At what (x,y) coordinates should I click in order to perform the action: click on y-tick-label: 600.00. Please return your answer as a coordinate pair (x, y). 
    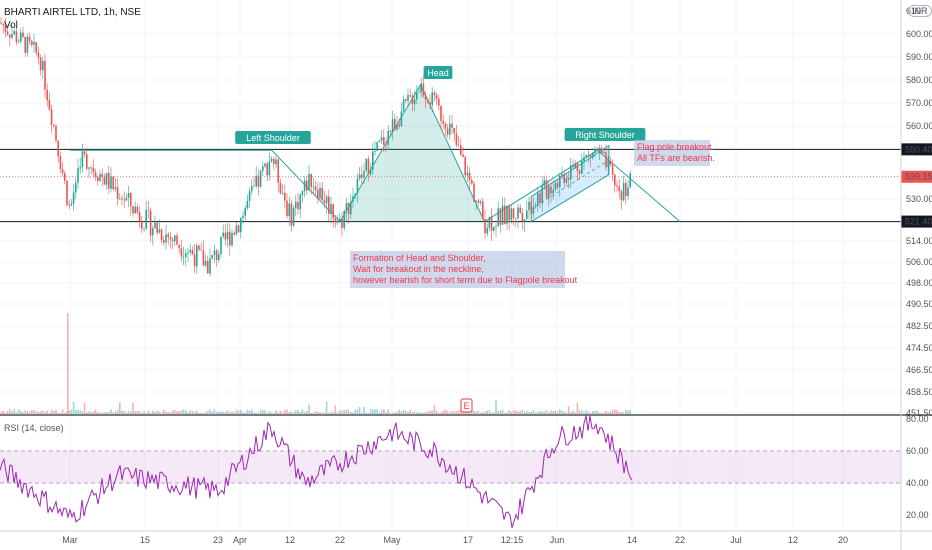
    Looking at the image, I should click on (919, 34).